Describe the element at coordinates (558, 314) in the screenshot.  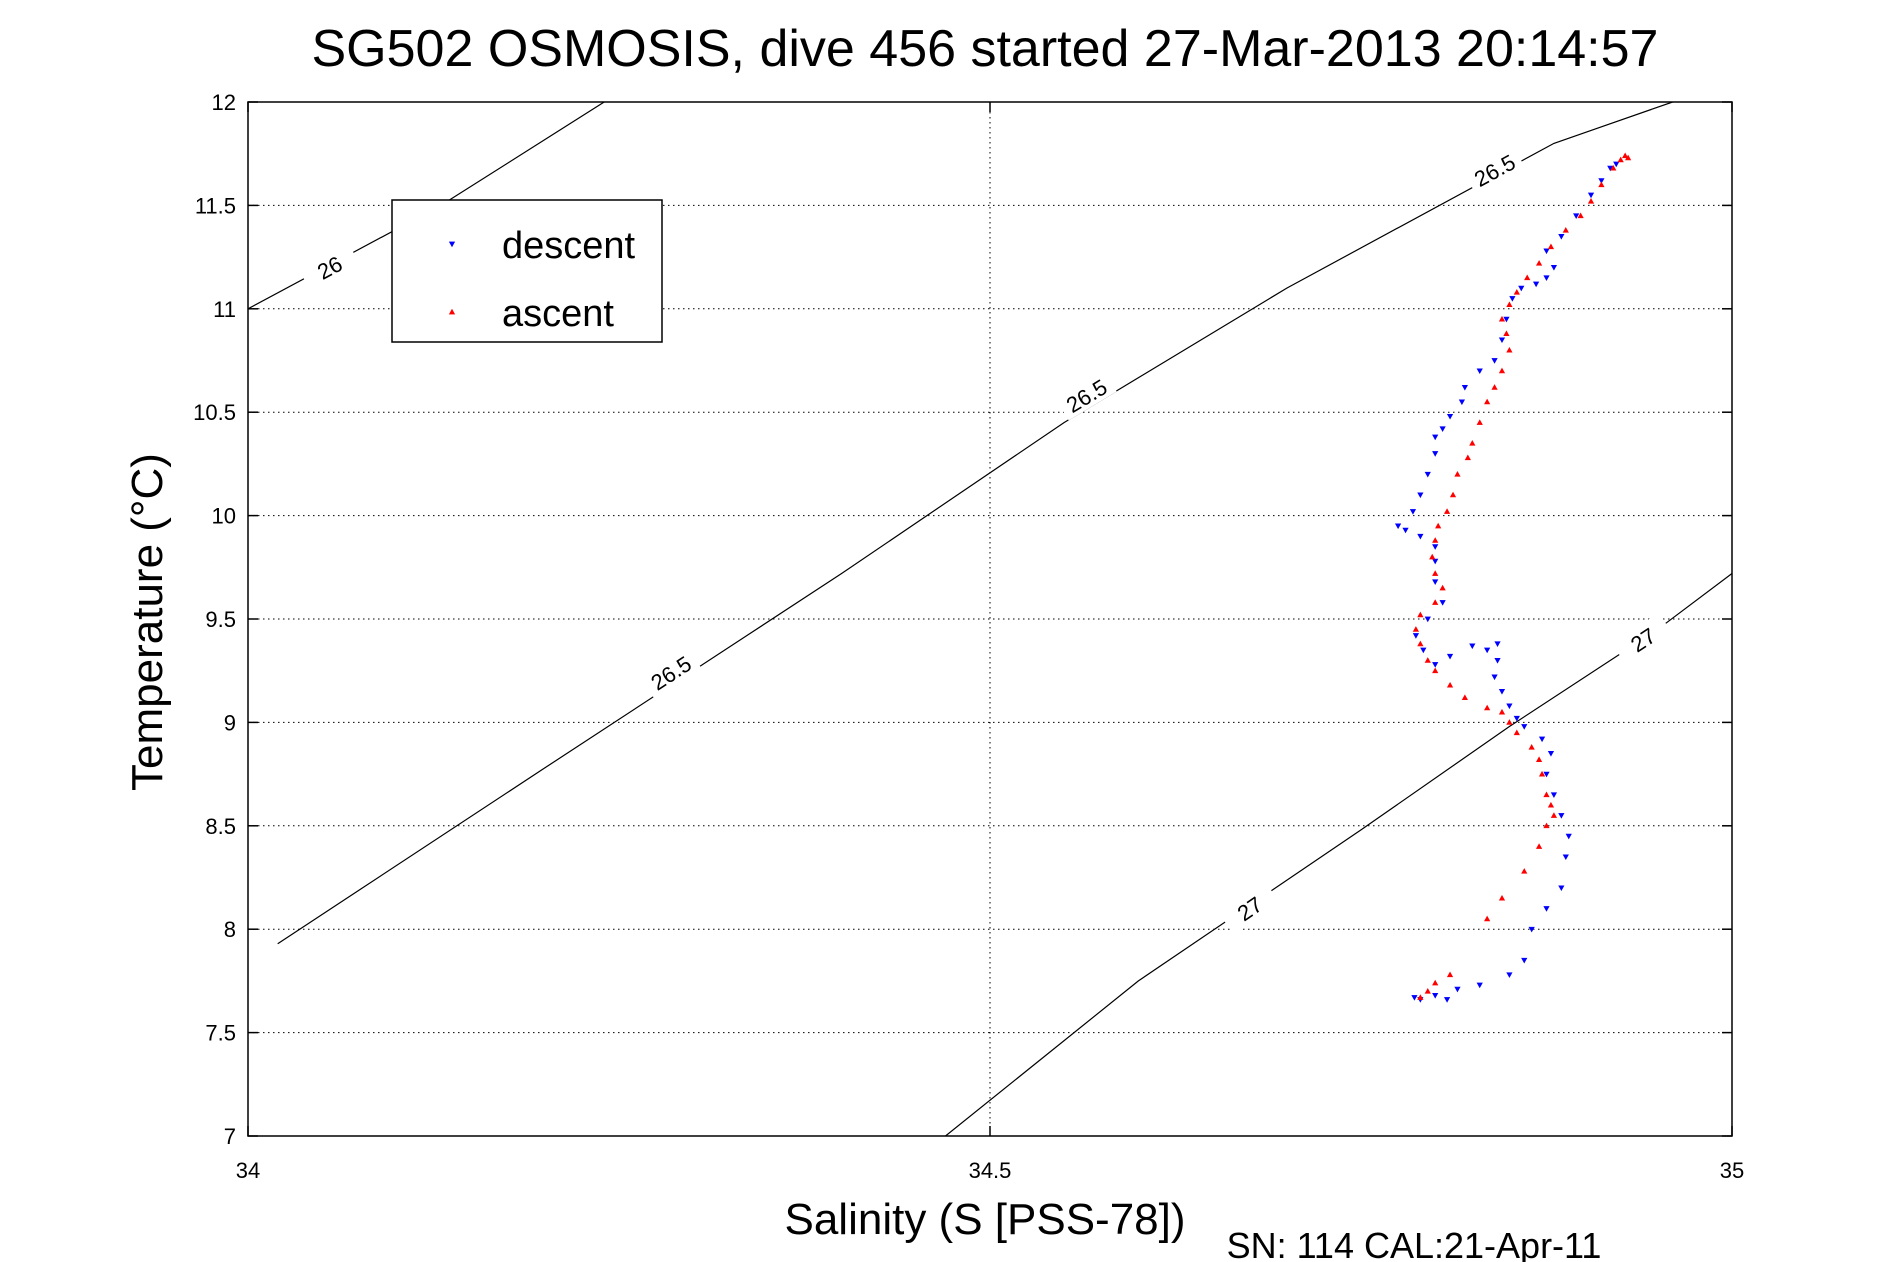
I see `legend-label-ascent: ascent` at that location.